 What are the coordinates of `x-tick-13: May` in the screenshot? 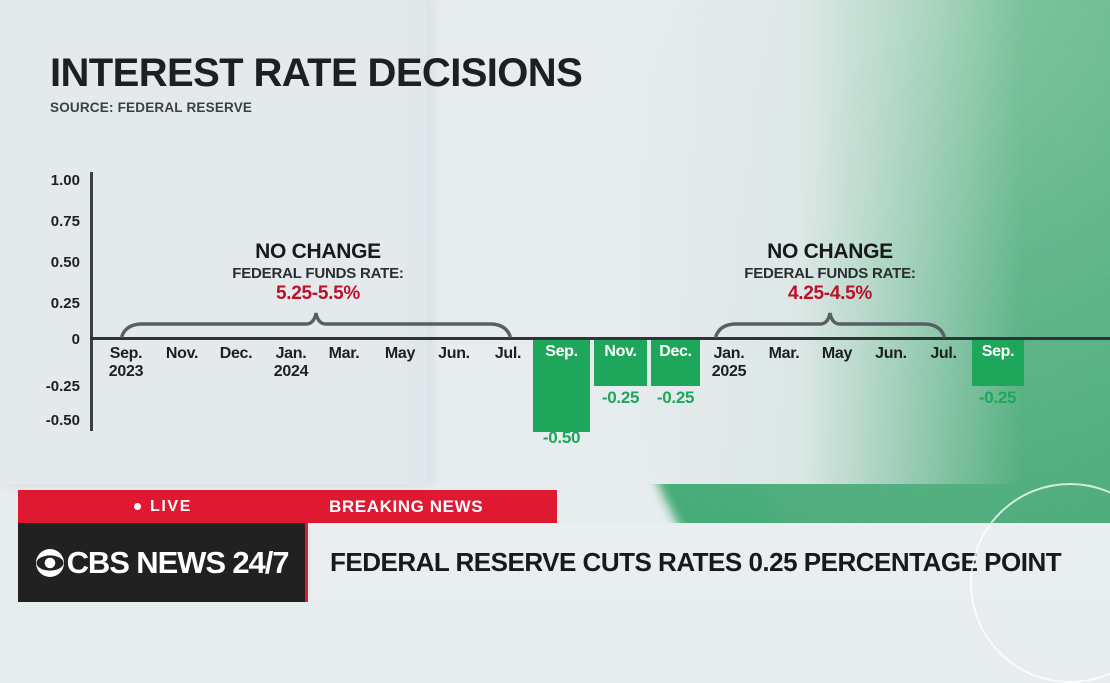 It's located at (837, 354).